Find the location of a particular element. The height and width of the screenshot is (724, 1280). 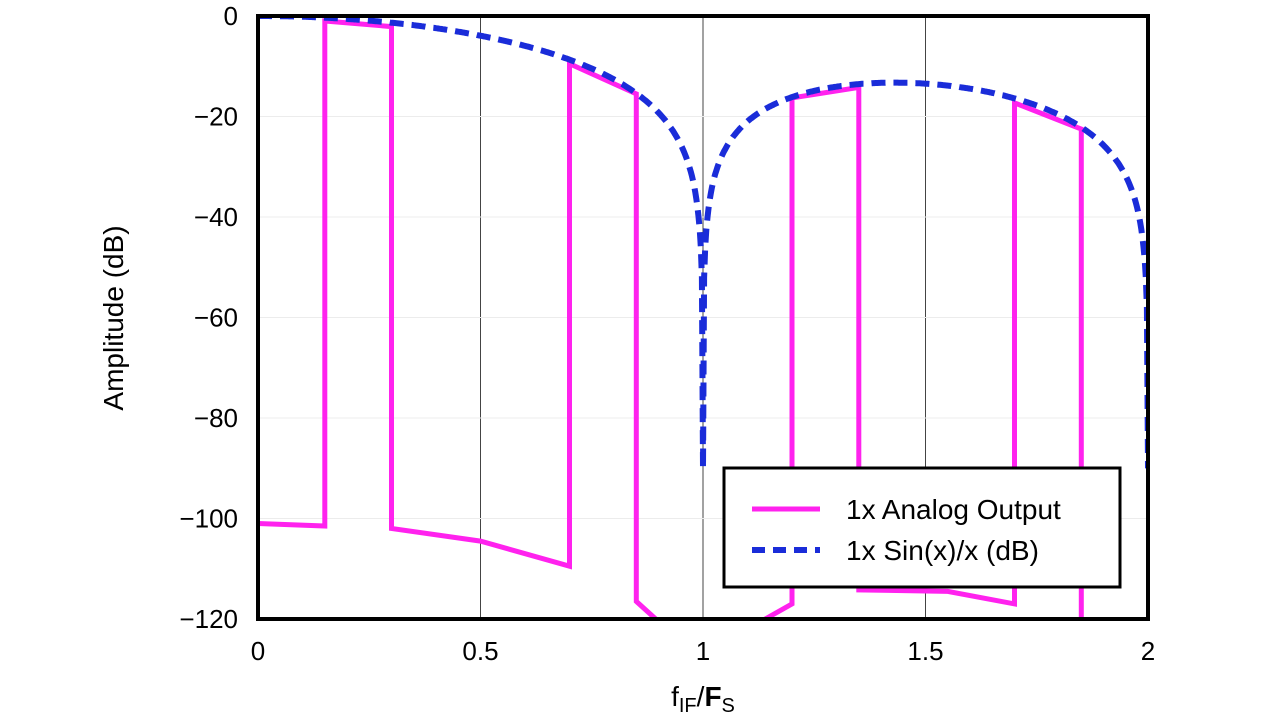

y-tick-label: 0 is located at coordinates (231, 16).